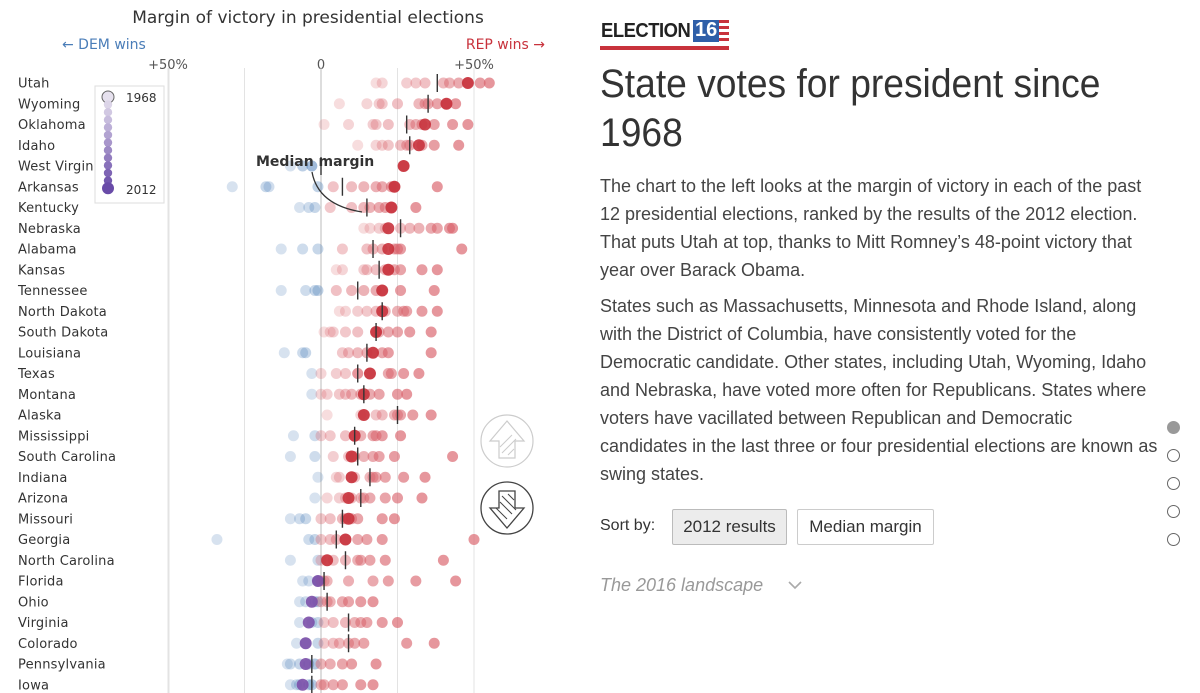 This screenshot has height=693, width=1200. I want to click on state-row: Colorado, so click(229, 643).